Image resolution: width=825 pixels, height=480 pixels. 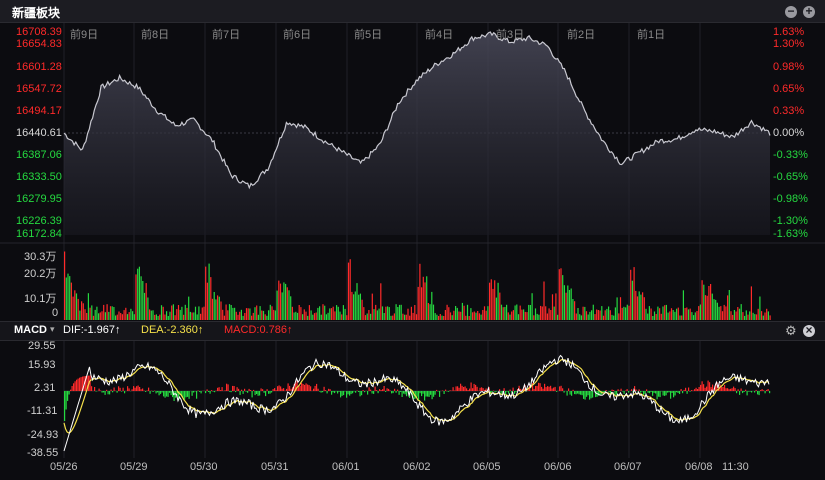 What do you see at coordinates (30, 330) in the screenshot?
I see `indicator-selector: MACD` at bounding box center [30, 330].